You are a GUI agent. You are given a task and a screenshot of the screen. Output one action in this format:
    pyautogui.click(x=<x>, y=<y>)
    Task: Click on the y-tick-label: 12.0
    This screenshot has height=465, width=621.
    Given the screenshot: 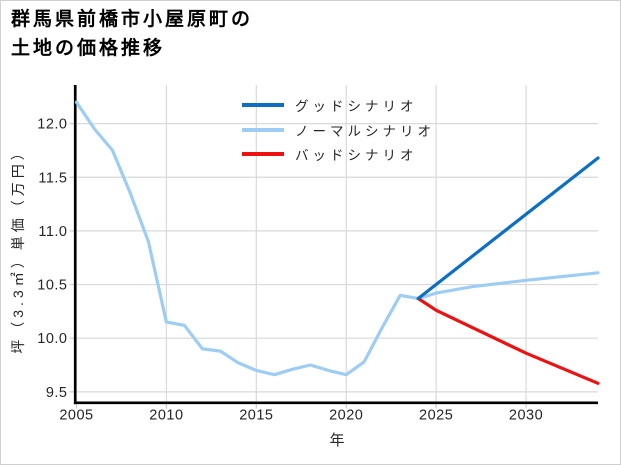 What is the action you would take?
    pyautogui.click(x=52, y=125)
    